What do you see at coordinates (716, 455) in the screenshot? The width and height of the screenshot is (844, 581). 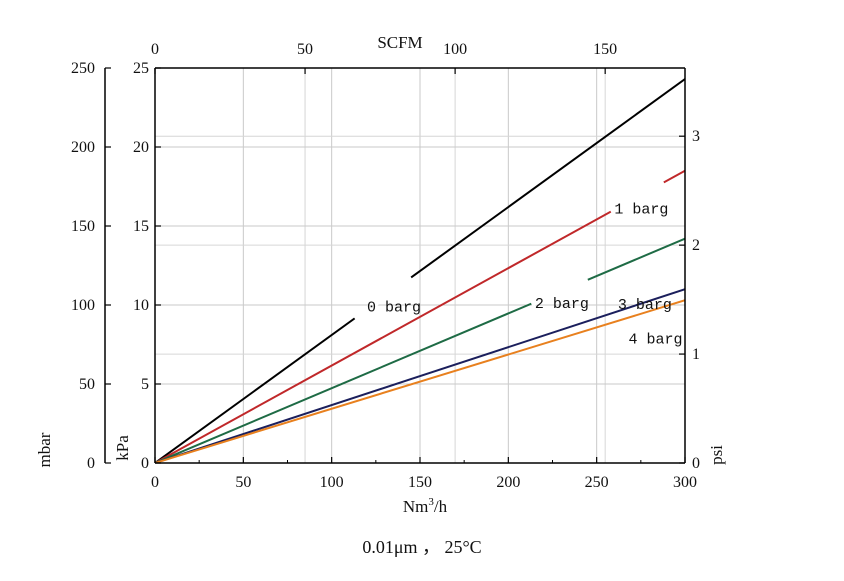 I see `psi-axis-title: psi` at bounding box center [716, 455].